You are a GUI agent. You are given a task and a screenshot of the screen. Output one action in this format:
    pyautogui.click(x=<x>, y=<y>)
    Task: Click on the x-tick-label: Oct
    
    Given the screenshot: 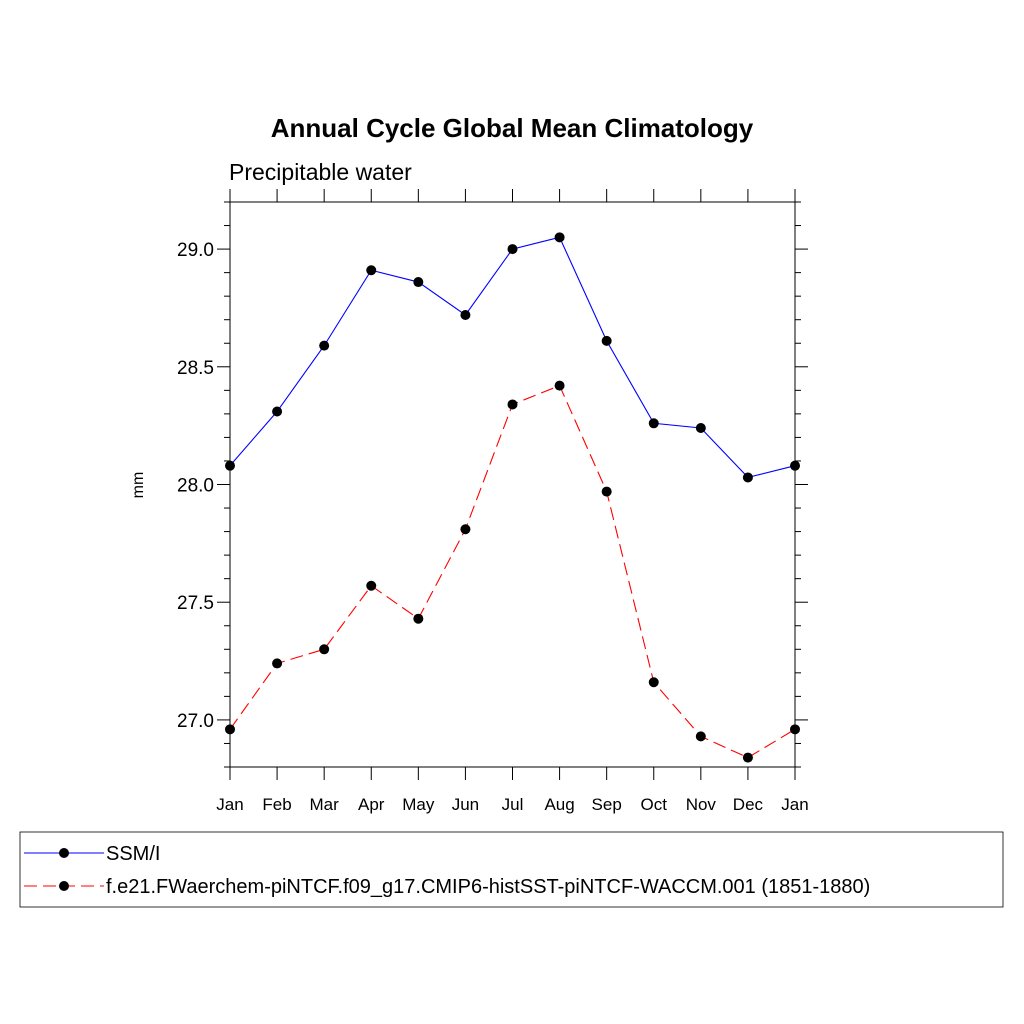 What is the action you would take?
    pyautogui.click(x=654, y=804)
    